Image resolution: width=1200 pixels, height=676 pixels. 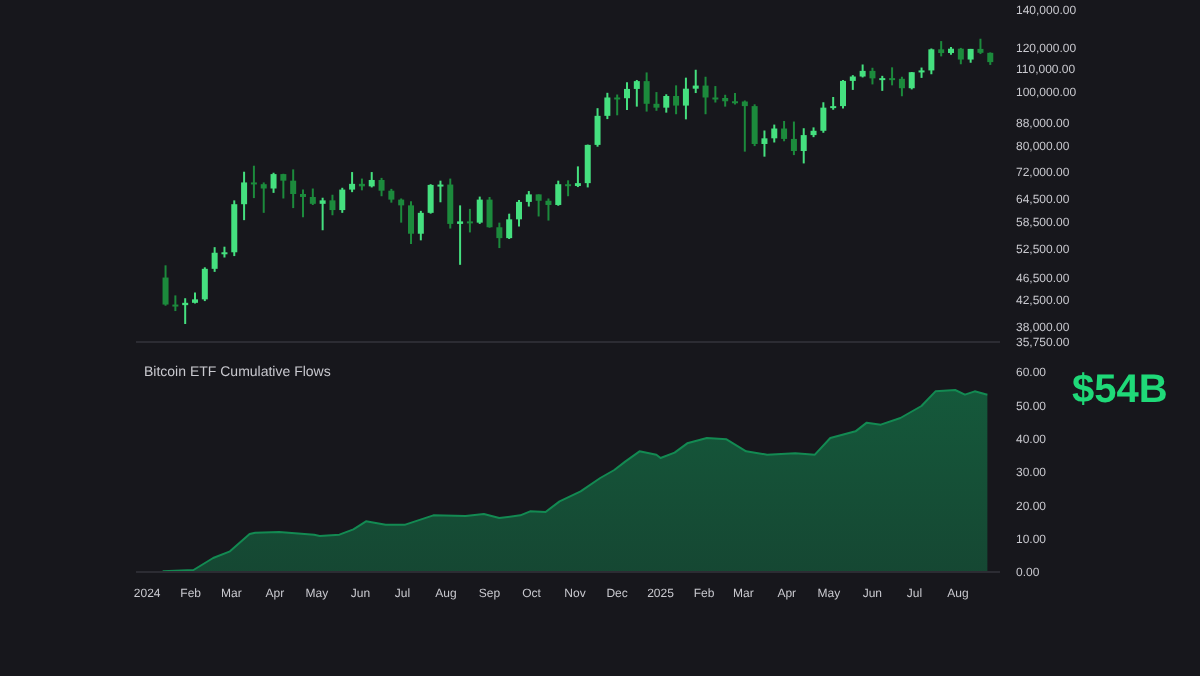 I want to click on text: $54B, so click(x=1120, y=391).